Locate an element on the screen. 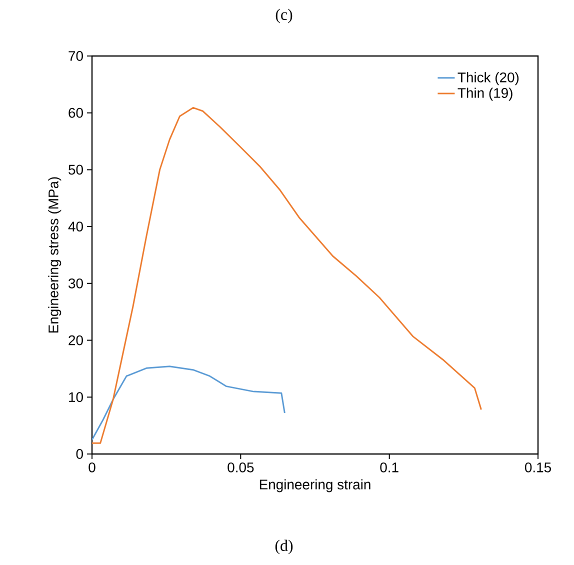  y-tick-label: 60 is located at coordinates (75, 113).